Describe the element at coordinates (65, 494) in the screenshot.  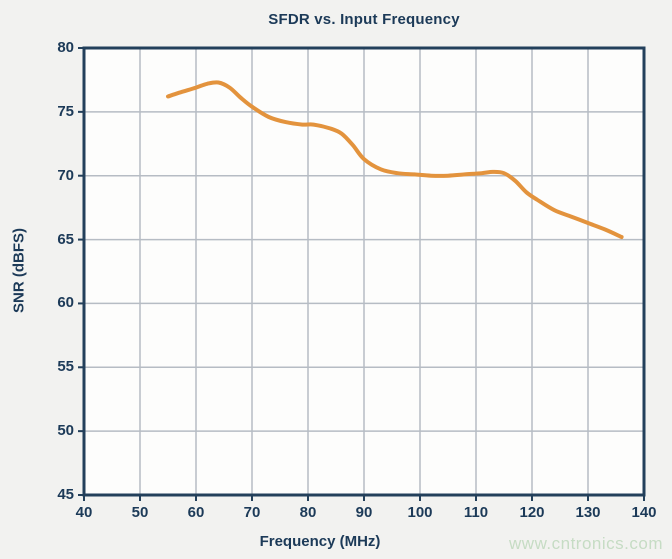
I see `y-tick-label: 45` at that location.